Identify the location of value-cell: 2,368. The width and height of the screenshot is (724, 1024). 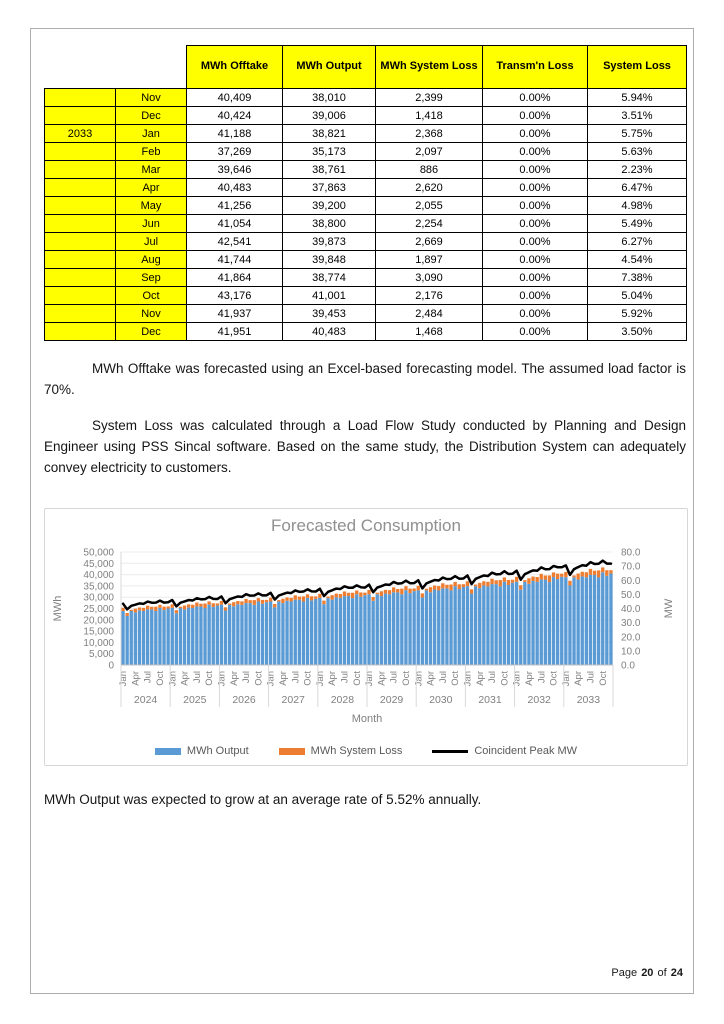
(429, 133).